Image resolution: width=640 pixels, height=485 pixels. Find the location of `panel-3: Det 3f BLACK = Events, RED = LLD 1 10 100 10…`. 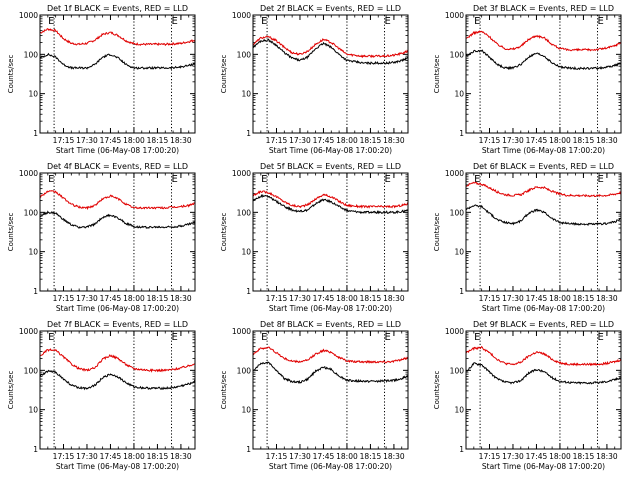

panel-3: Det 3f BLACK = Events, RED = LLD 1 10 100 10… is located at coordinates (527, 79).